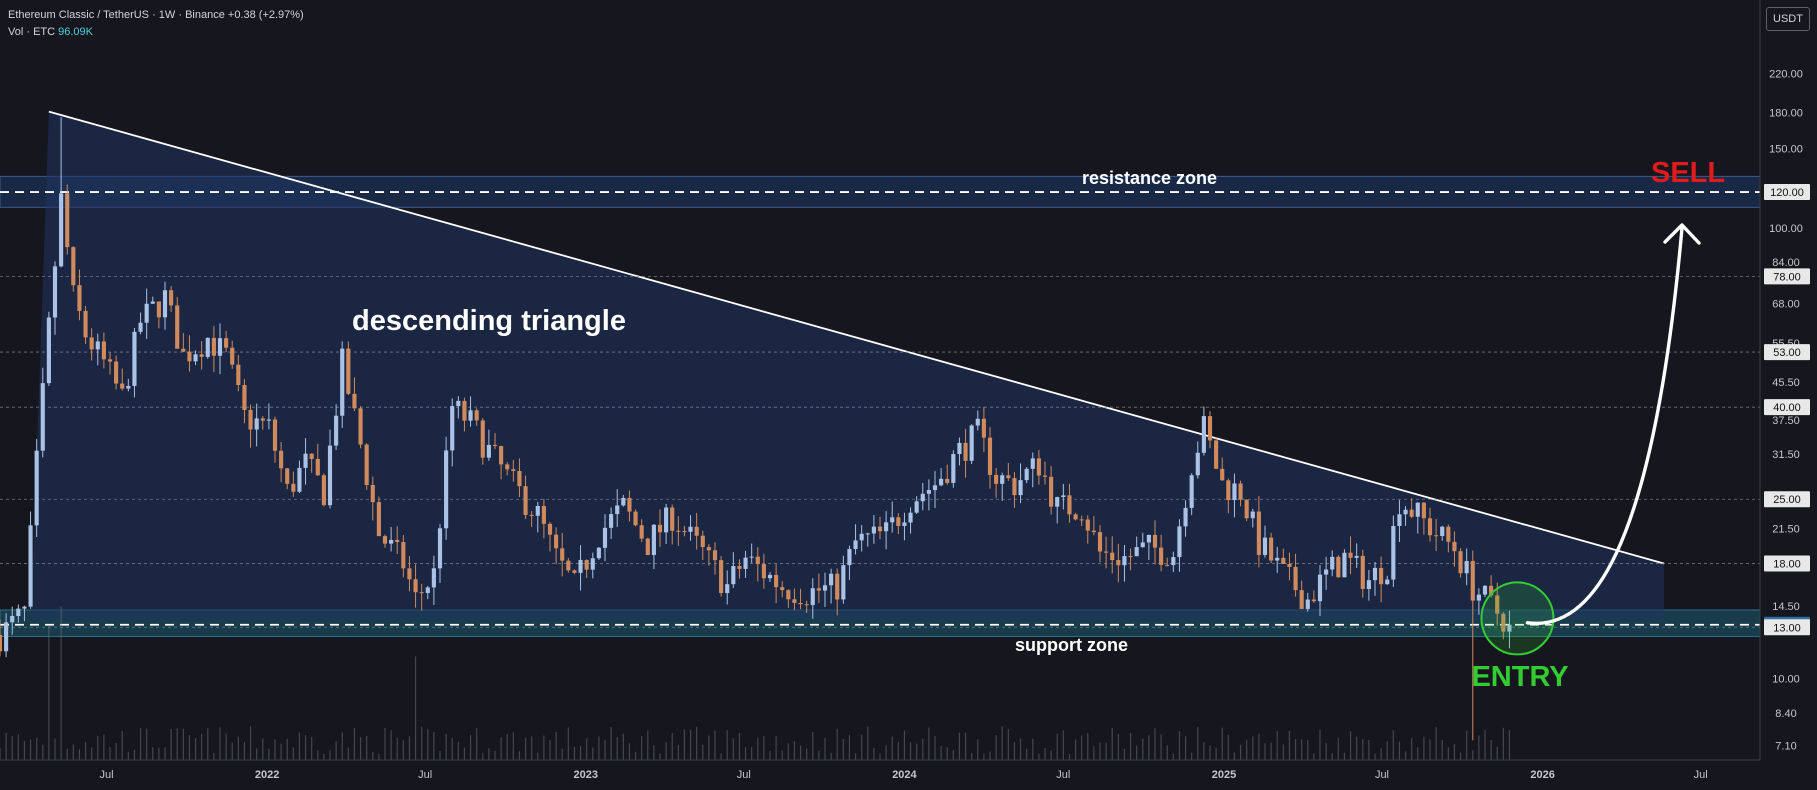 The image size is (1817, 790). Describe the element at coordinates (1788, 19) in the screenshot. I see `currency-button: USDT` at that location.